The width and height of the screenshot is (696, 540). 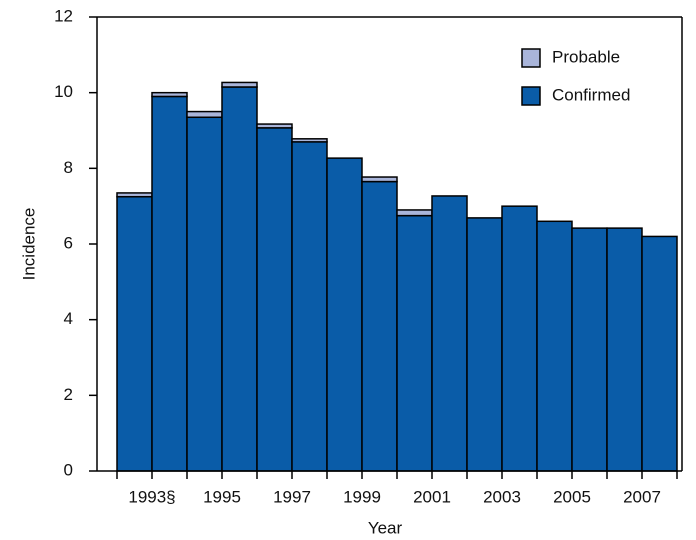 What do you see at coordinates (151, 496) in the screenshot?
I see `x-tick-label: 1993§` at bounding box center [151, 496].